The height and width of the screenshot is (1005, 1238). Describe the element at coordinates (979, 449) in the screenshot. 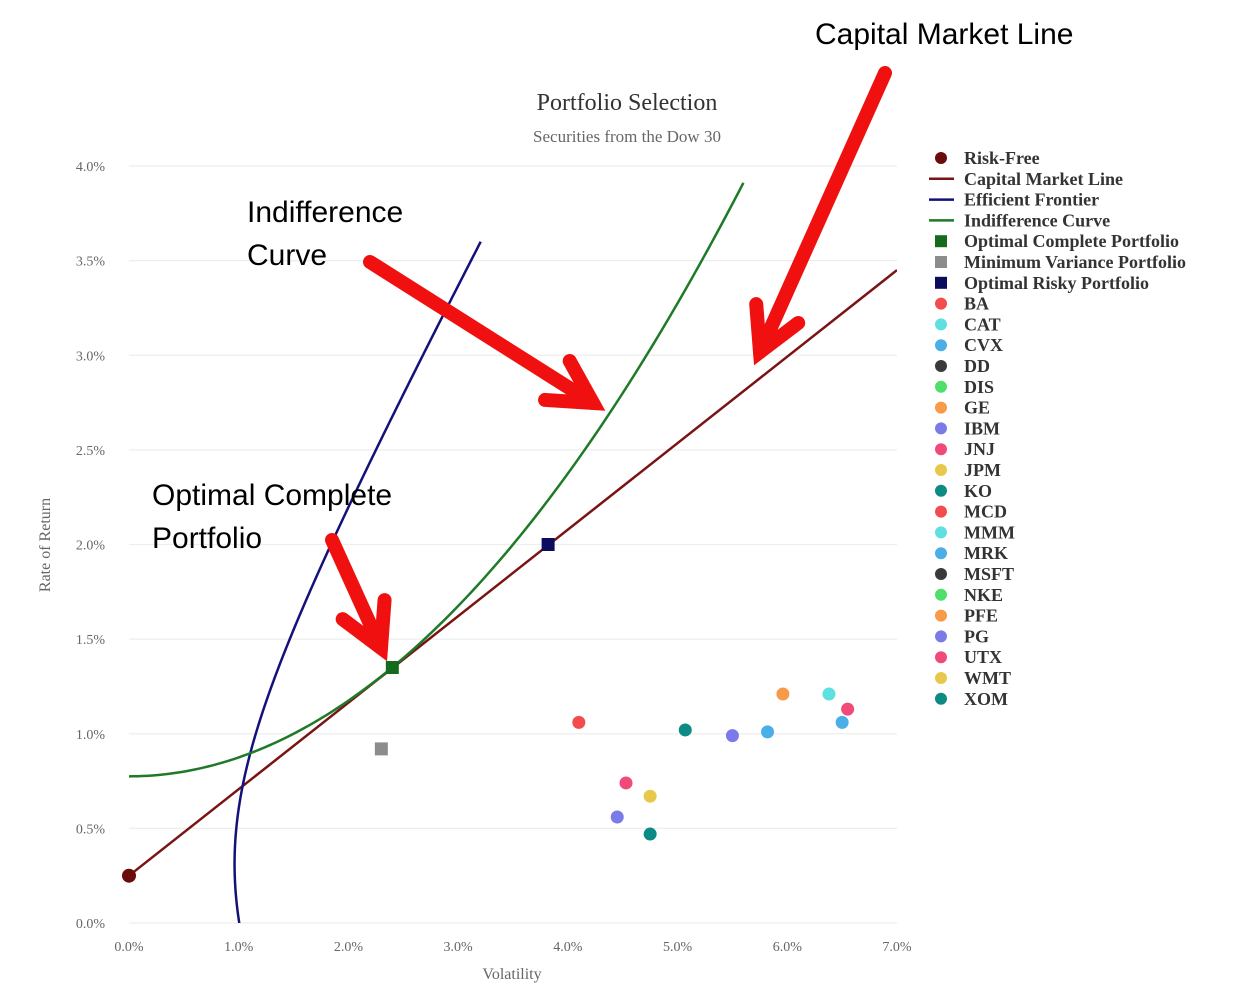

I see `legend-label-jnj: JNJ` at that location.